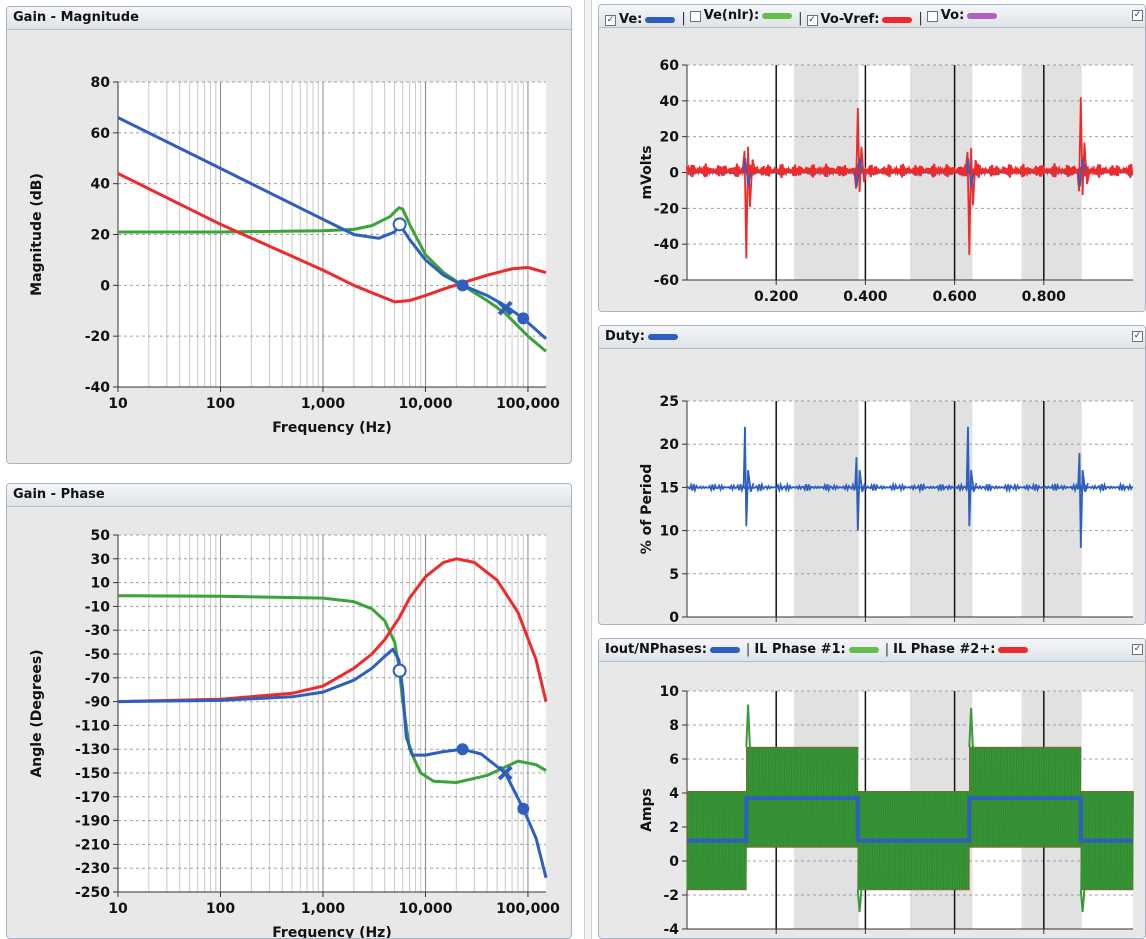 The width and height of the screenshot is (1146, 939). What do you see at coordinates (37, 234) in the screenshot?
I see `y-axis-label: Magnitude (dB)` at bounding box center [37, 234].